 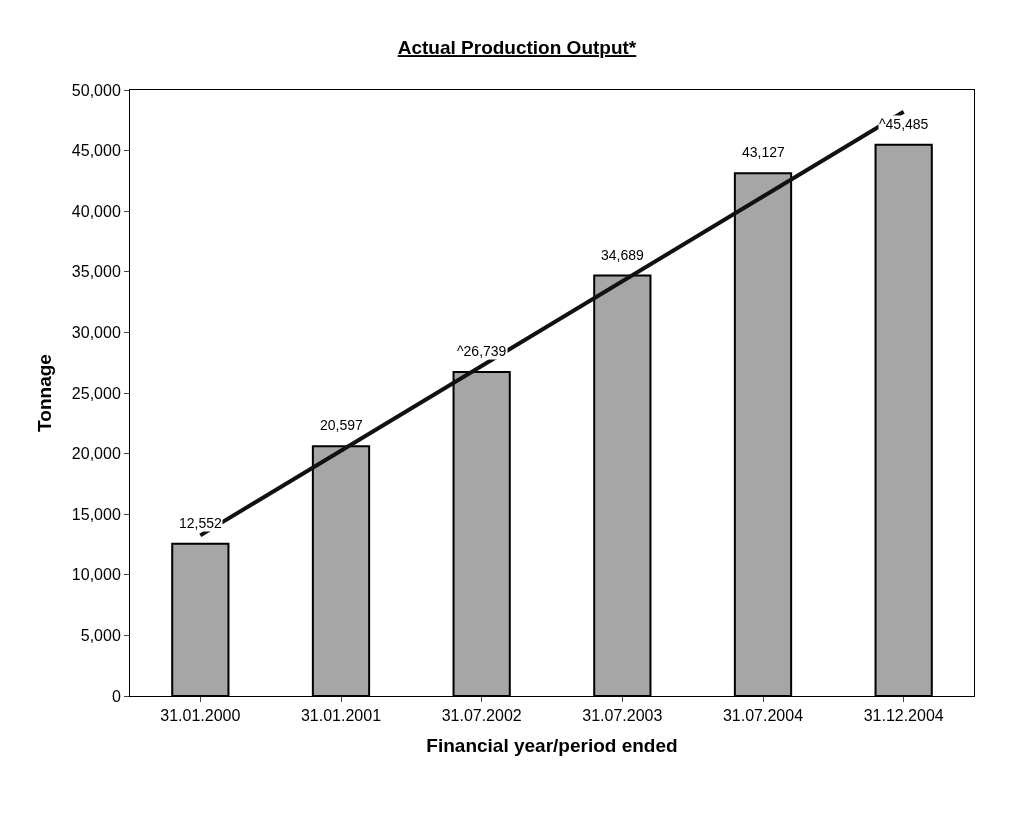 What do you see at coordinates (44, 393) in the screenshot?
I see `y-axis-title: Tonnage` at bounding box center [44, 393].